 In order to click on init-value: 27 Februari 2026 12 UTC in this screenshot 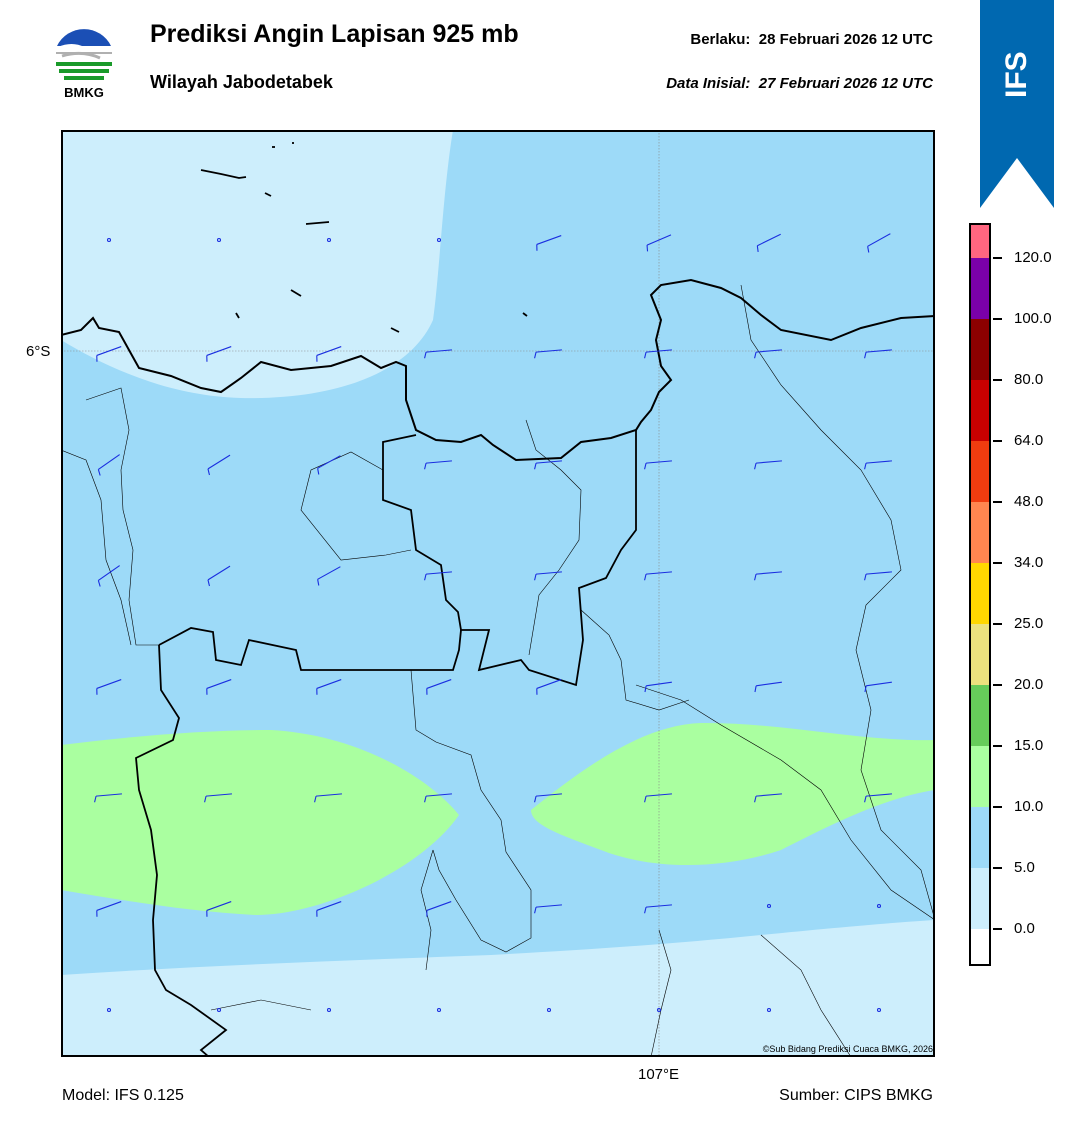, I will do `click(845, 83)`.